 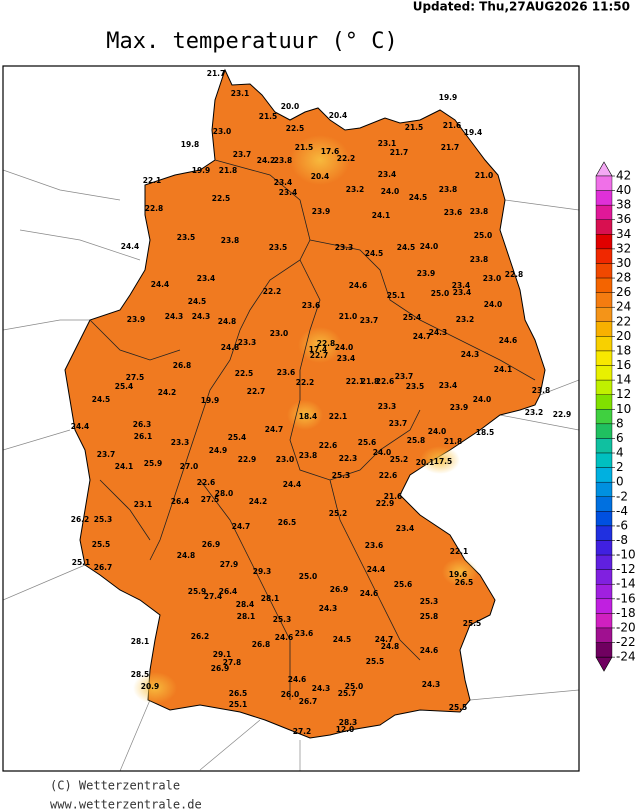 I want to click on station-value: 24.7, so click(x=384, y=639).